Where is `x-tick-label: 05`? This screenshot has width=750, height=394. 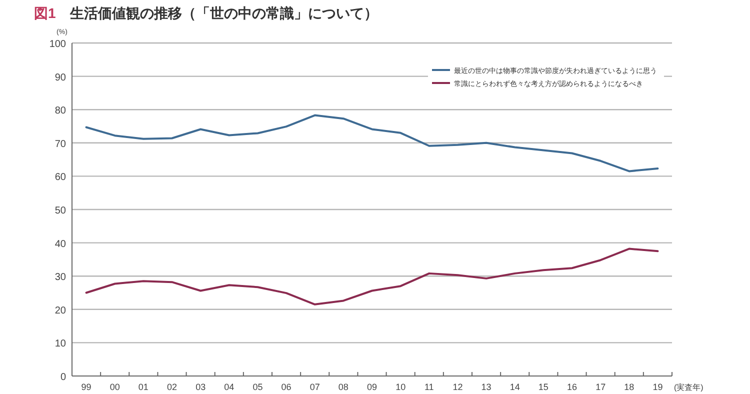 x-tick-label: 05 is located at coordinates (257, 387).